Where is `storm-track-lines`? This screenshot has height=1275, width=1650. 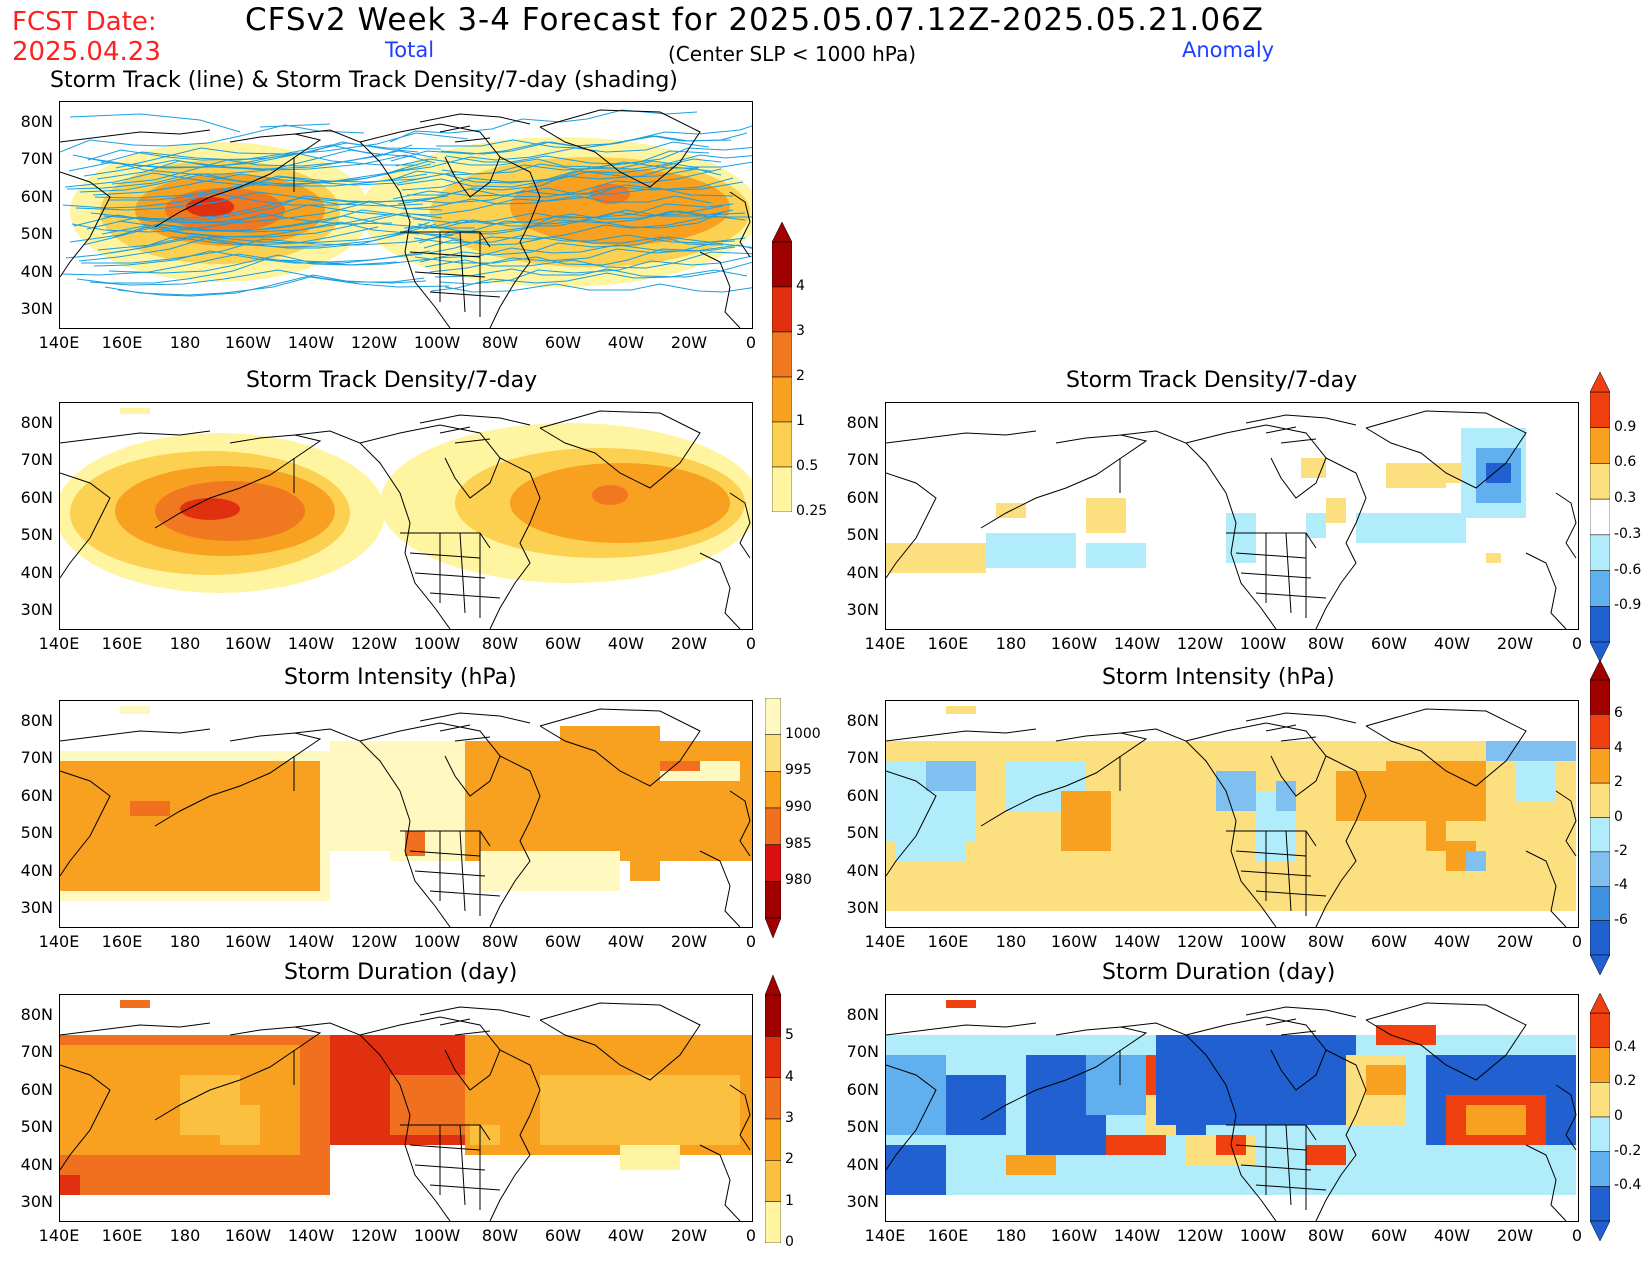
storm-track-lines is located at coordinates (406, 203).